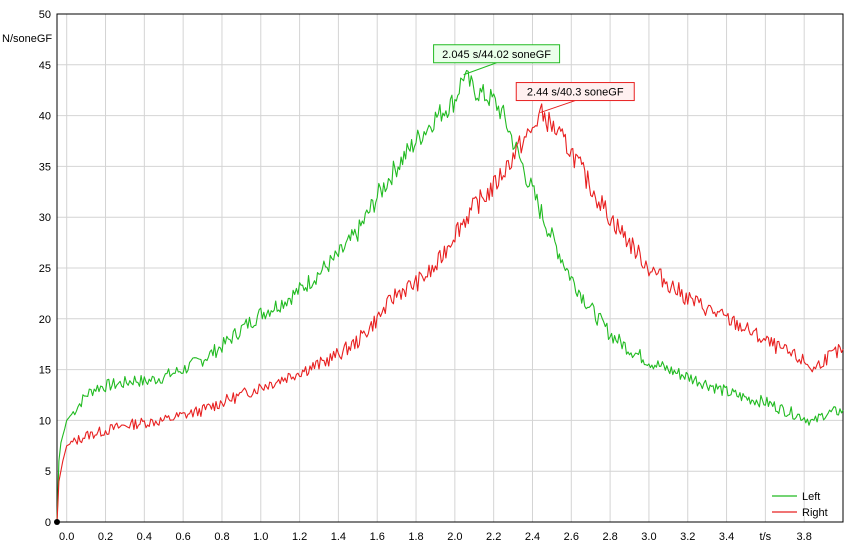 The image size is (853, 553). Describe the element at coordinates (144, 537) in the screenshot. I see `x-tick-label: 0.4` at that location.